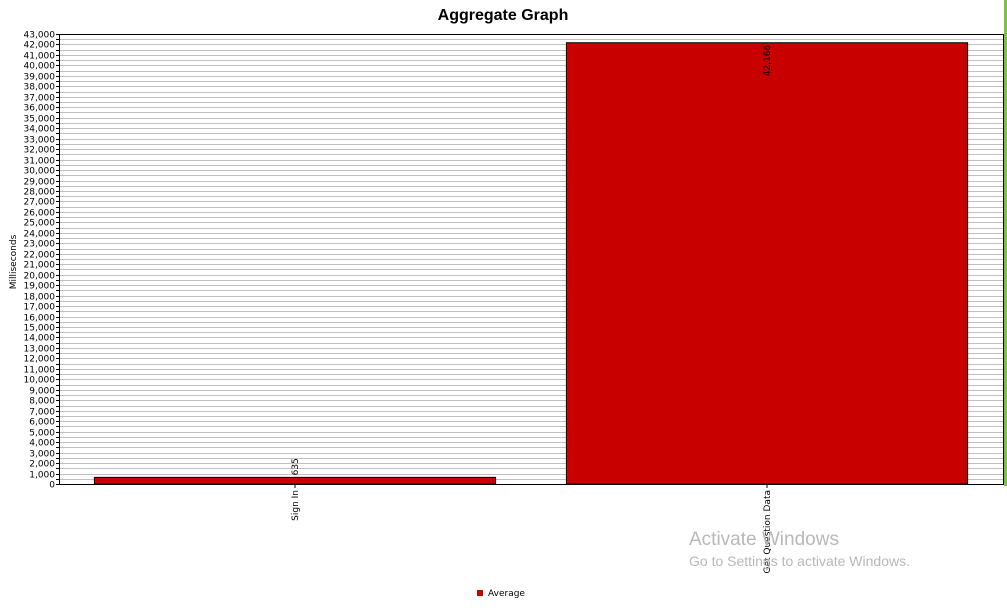 The image size is (1007, 608). What do you see at coordinates (42, 465) in the screenshot?
I see `y-tick-label: 2,000` at bounding box center [42, 465].